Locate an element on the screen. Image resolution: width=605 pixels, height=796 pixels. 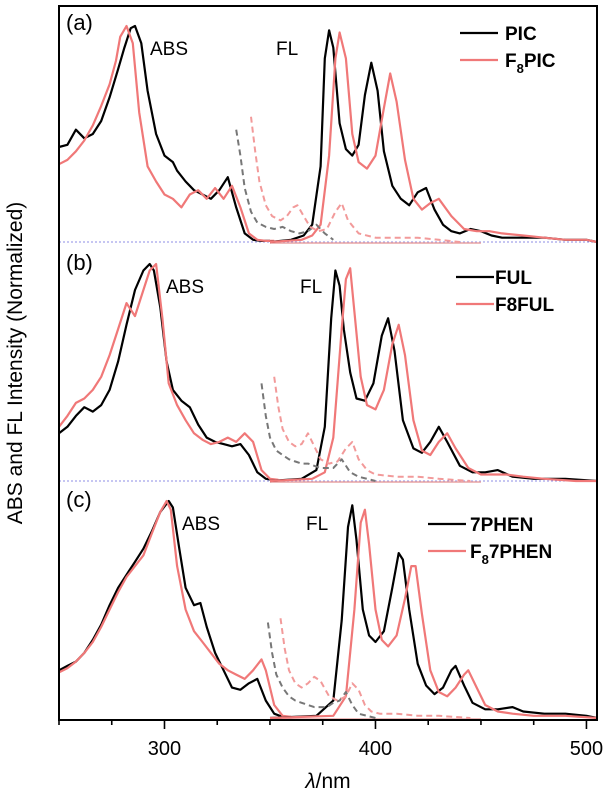
series-pic-fl is located at coordinates (433, 136).